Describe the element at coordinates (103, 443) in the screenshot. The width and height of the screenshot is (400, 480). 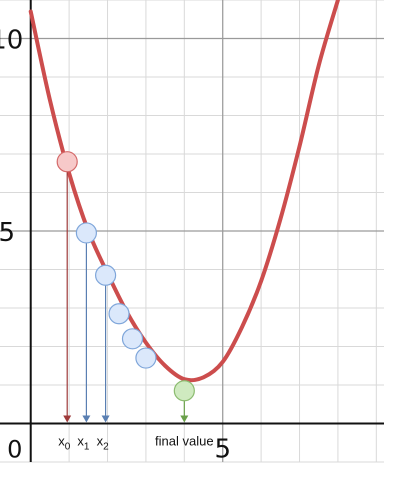
I see `annotation-label: x2` at that location.